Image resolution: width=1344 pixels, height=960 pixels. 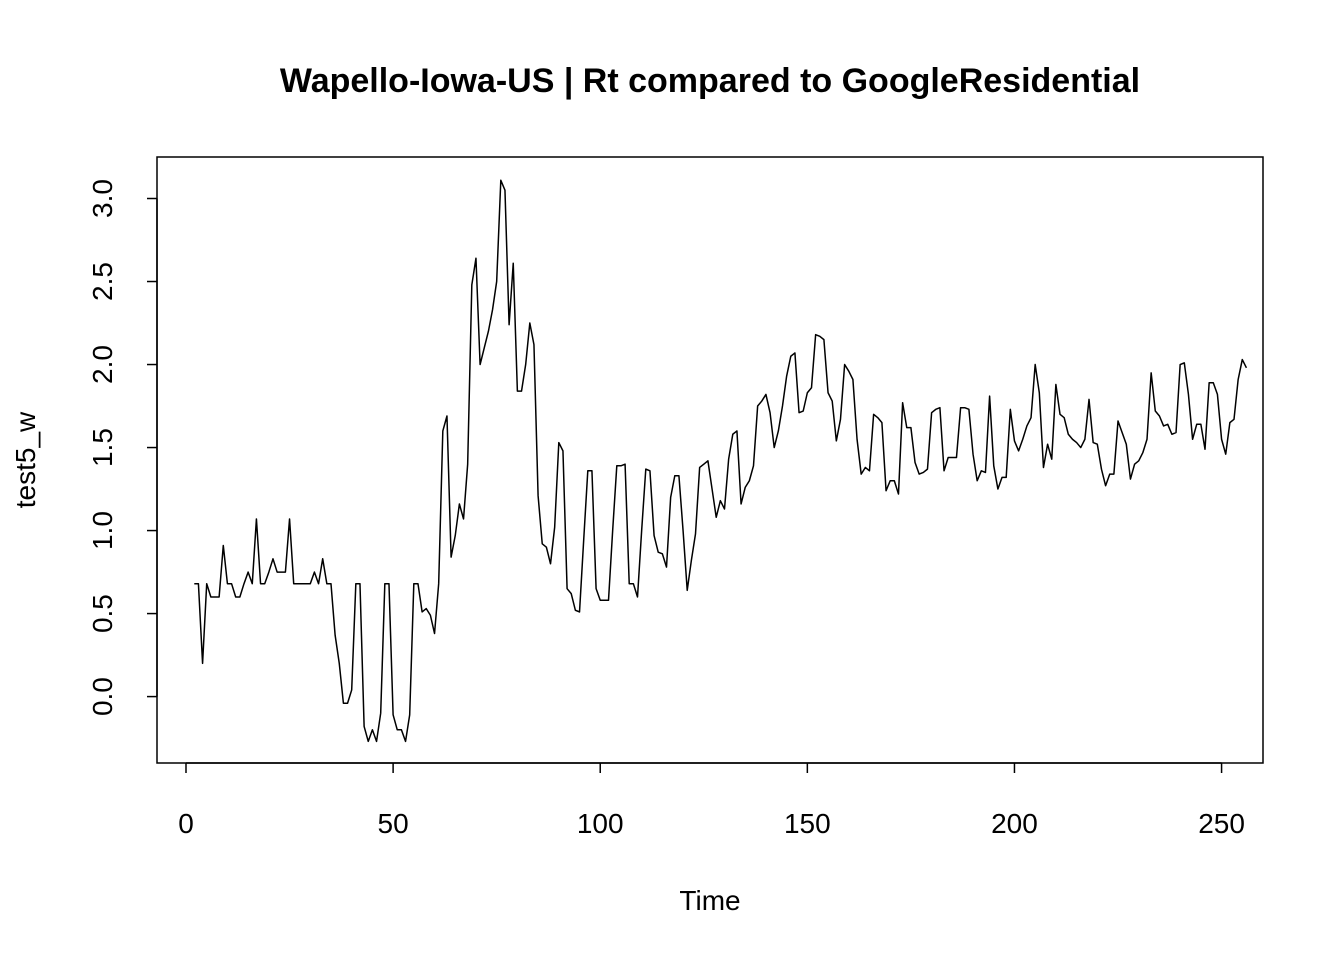 What do you see at coordinates (102, 613) in the screenshot?
I see `y-tick-label: 0.5` at bounding box center [102, 613].